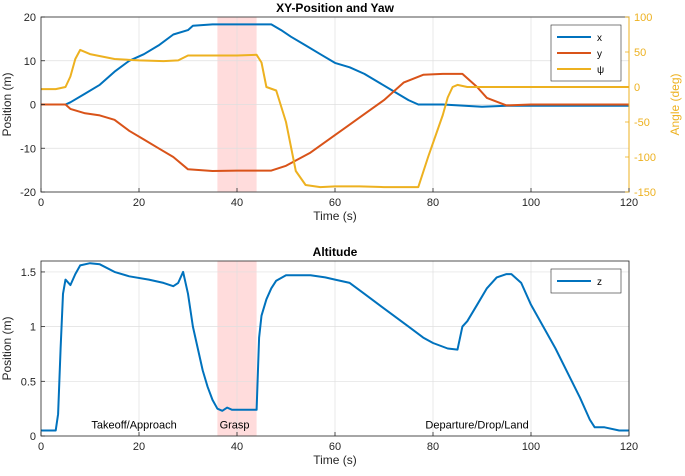 Image resolution: width=685 pixels, height=476 pixels. I want to click on legend-label-y: y, so click(599, 54).